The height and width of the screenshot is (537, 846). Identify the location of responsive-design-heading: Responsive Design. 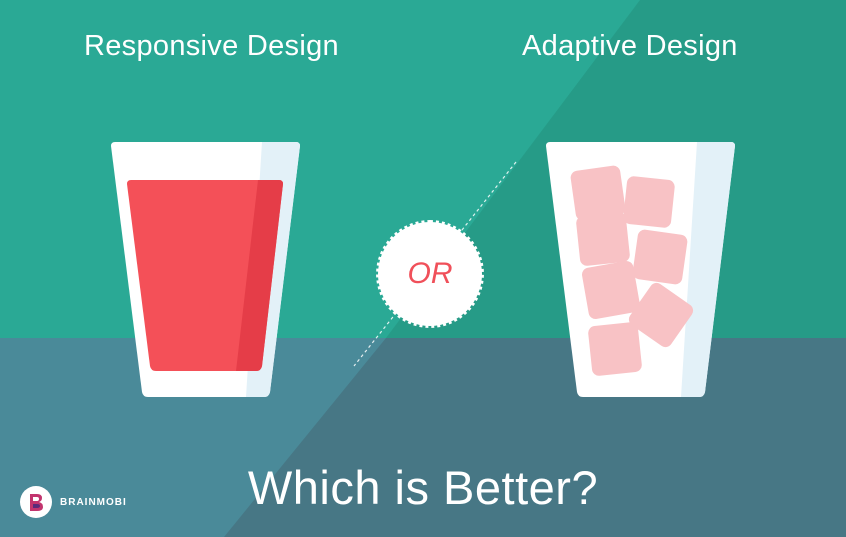
(211, 46).